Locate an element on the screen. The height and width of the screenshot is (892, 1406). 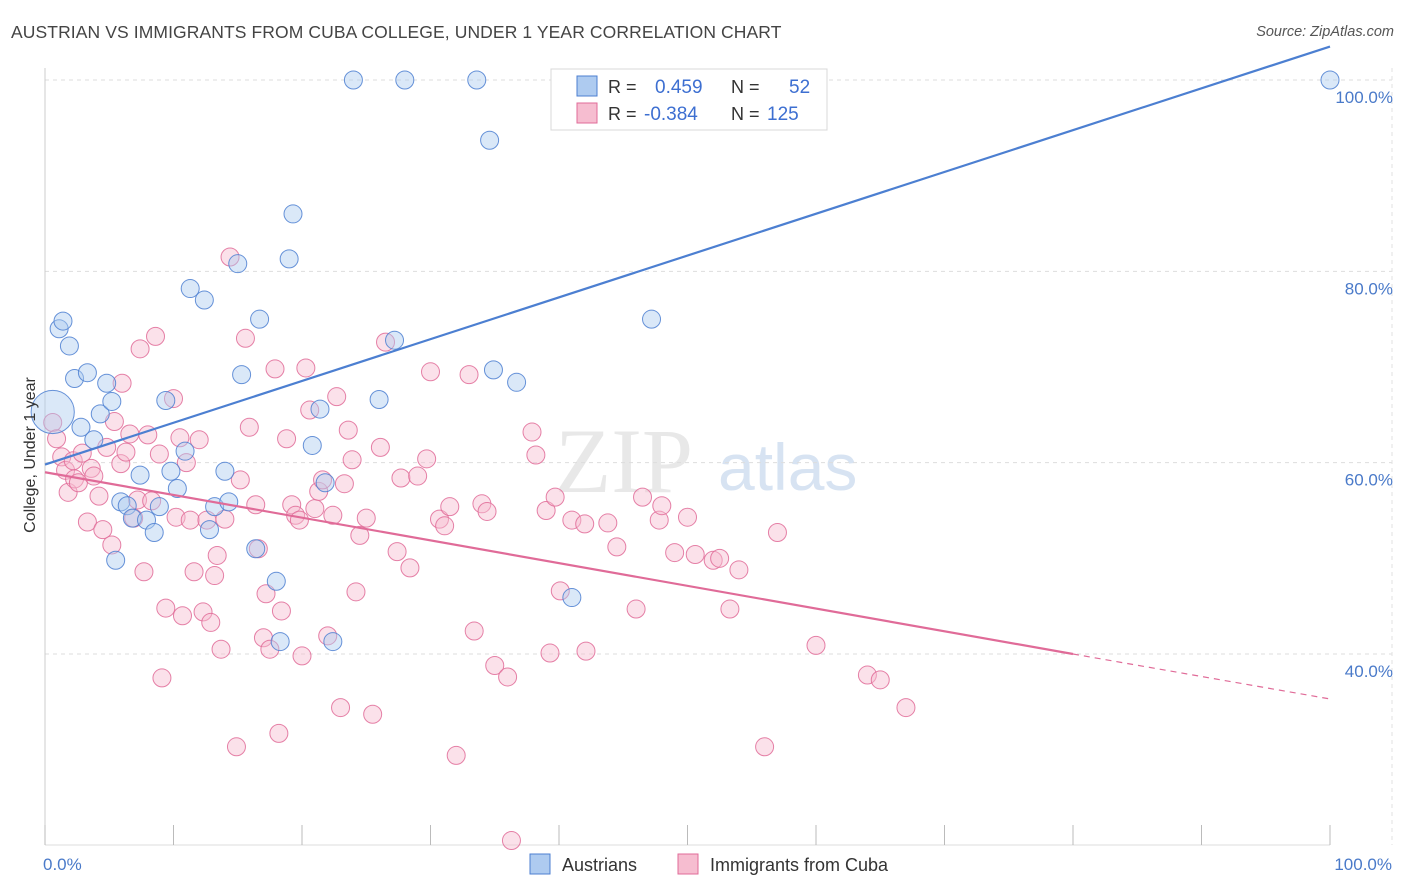
legend-r-label-2: R = is located at coordinates (622, 114).